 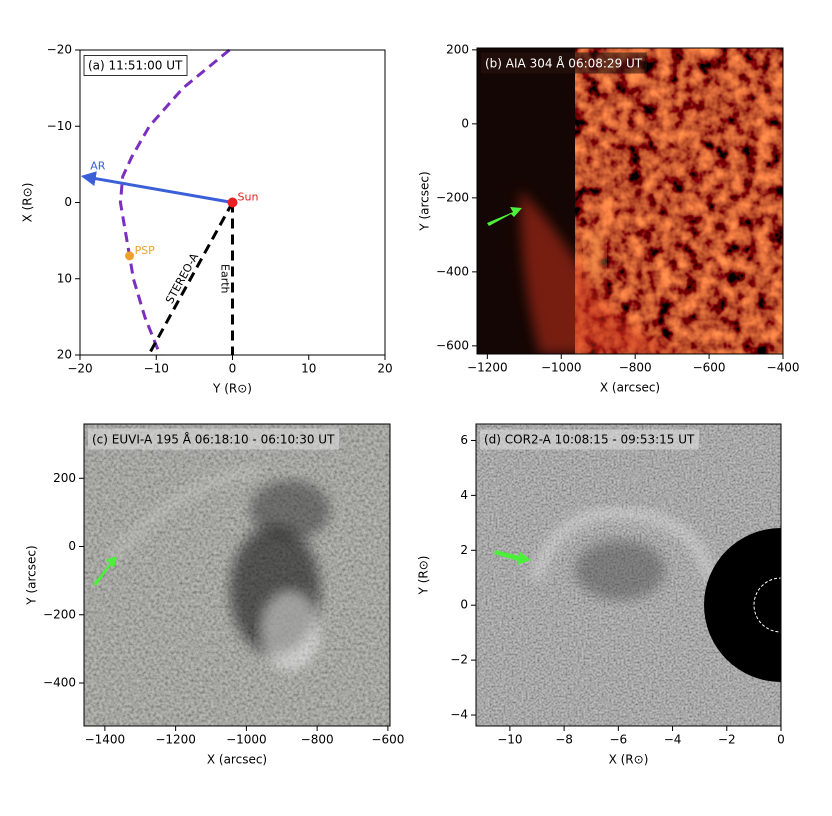 What do you see at coordinates (464, 495) in the screenshot?
I see `y-tick-label: 4` at bounding box center [464, 495].